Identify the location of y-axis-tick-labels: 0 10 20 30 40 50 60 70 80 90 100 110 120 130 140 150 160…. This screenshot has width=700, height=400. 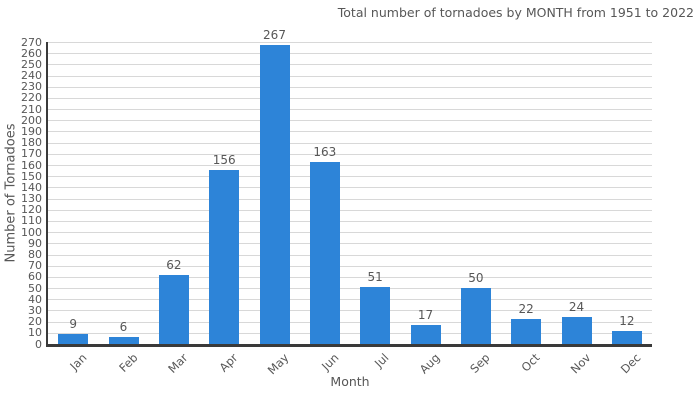
(21, 193).